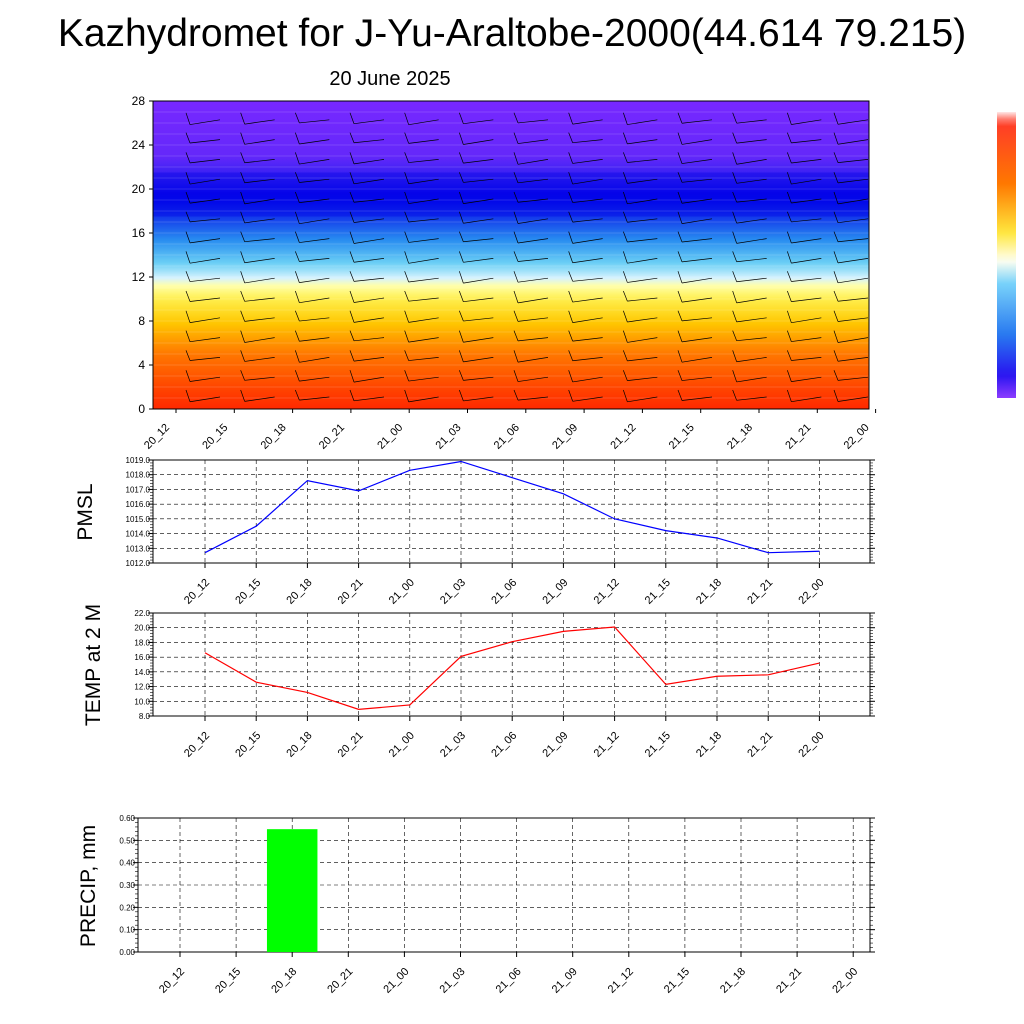 The height and width of the screenshot is (1024, 1024). I want to click on x-tick-label: 21_09, so click(565, 437).